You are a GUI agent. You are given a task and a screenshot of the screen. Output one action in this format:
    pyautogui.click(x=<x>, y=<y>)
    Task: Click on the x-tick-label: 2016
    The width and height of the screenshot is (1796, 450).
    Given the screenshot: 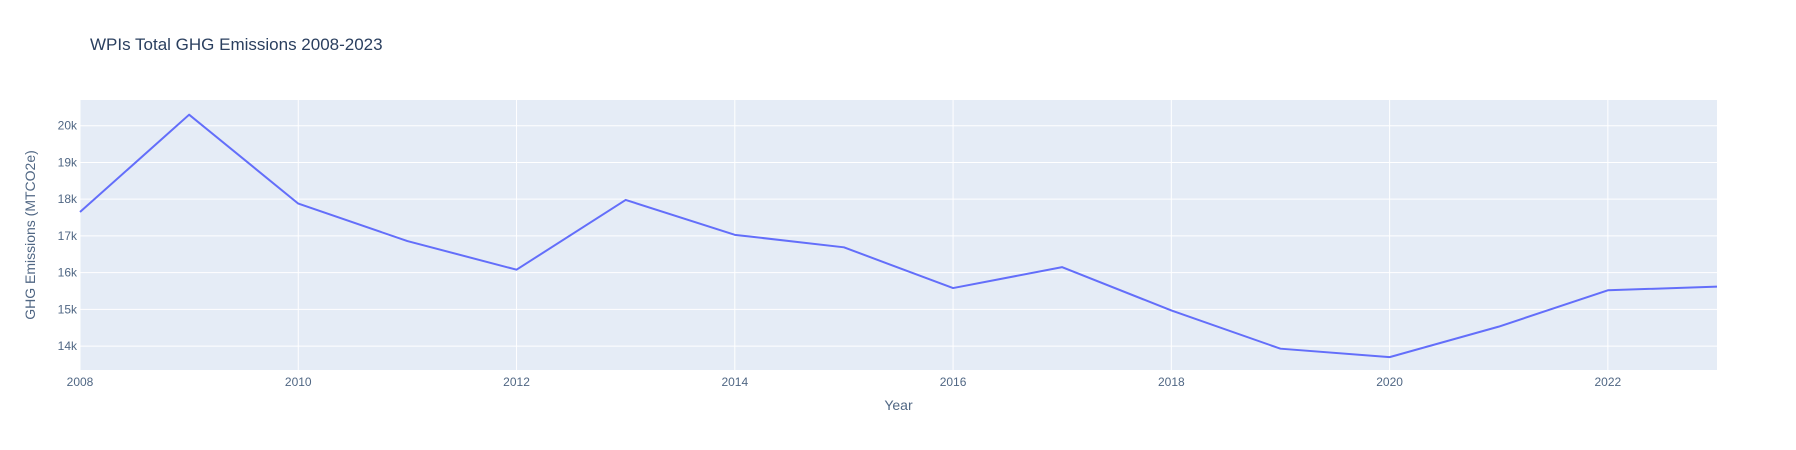 What is the action you would take?
    pyautogui.click(x=953, y=382)
    